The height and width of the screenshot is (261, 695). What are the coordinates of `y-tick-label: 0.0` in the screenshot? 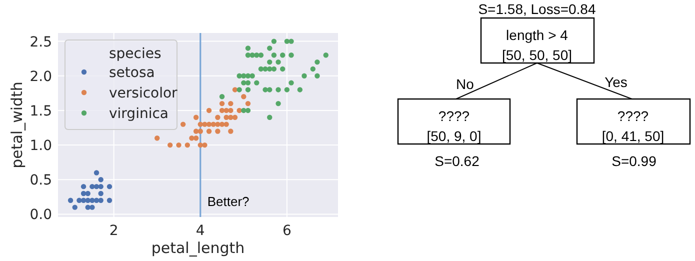 It's located at (41, 215).